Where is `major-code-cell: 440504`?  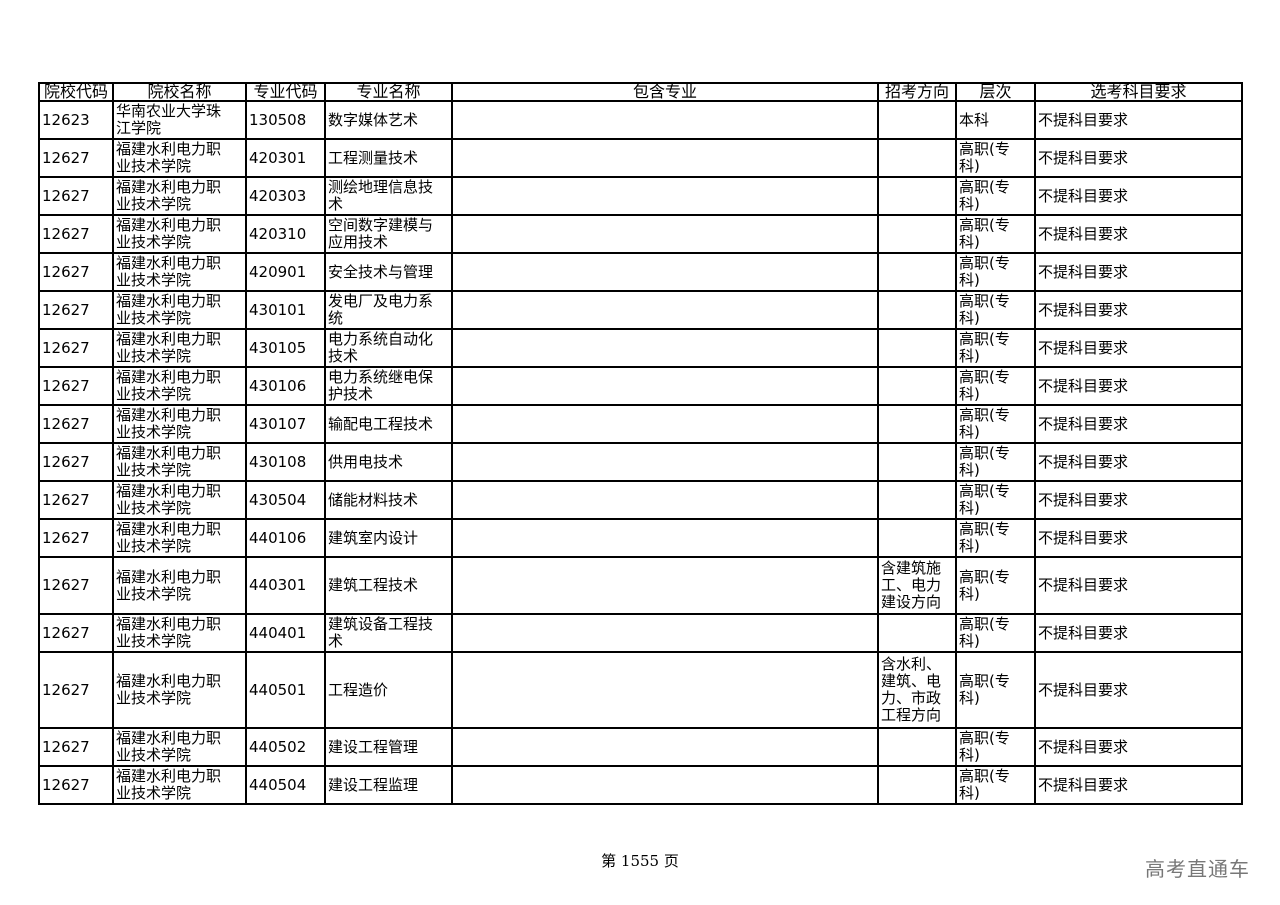
major-code-cell: 440504 is located at coordinates (285, 785).